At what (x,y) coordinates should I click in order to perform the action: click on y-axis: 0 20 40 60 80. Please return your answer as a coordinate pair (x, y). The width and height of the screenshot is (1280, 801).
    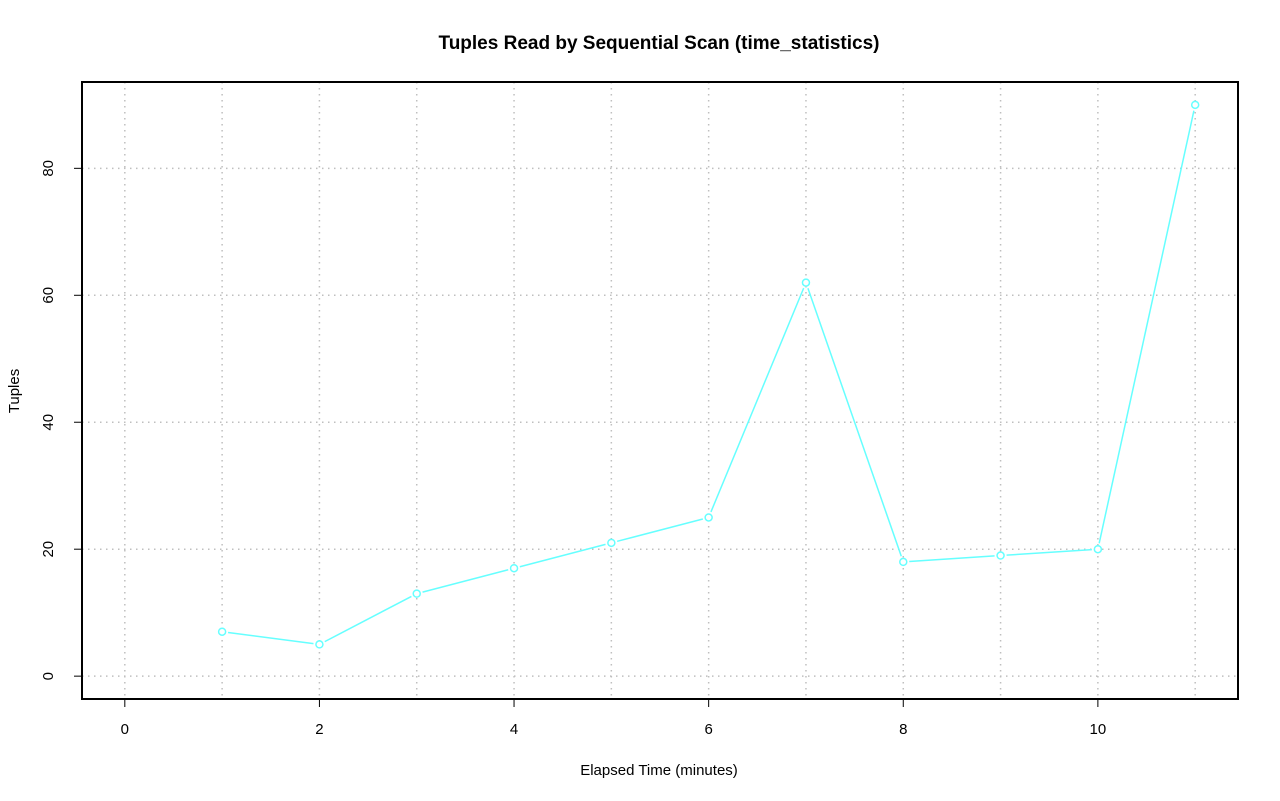
    Looking at the image, I should click on (61, 420).